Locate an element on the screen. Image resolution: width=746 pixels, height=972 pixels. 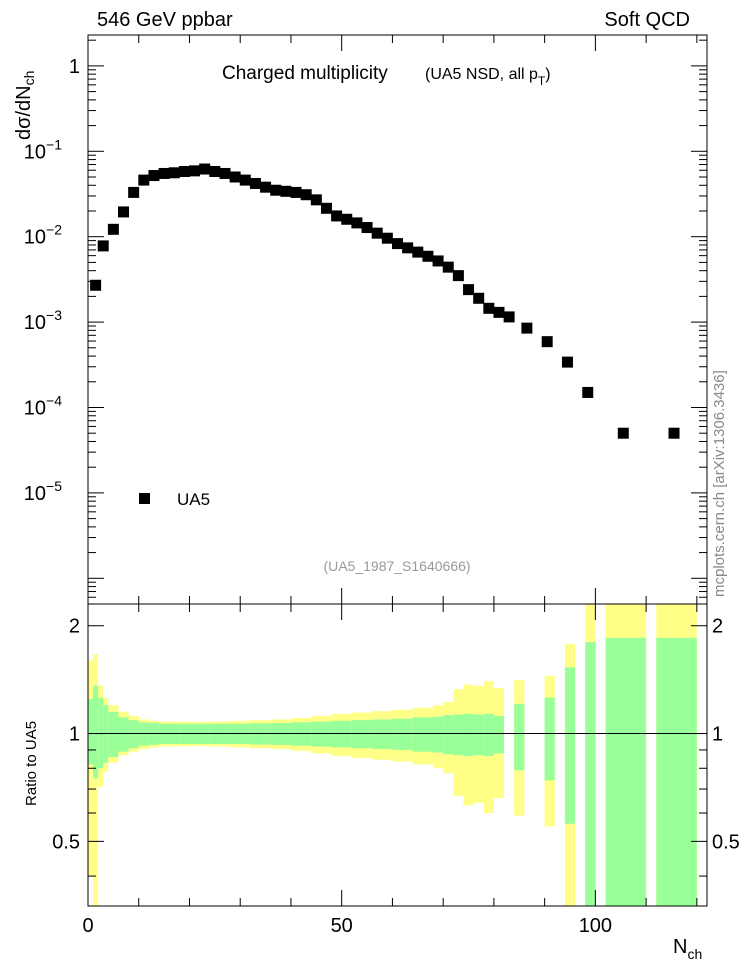
main-y-axis-label: dσ/dNch is located at coordinates (25, 105).